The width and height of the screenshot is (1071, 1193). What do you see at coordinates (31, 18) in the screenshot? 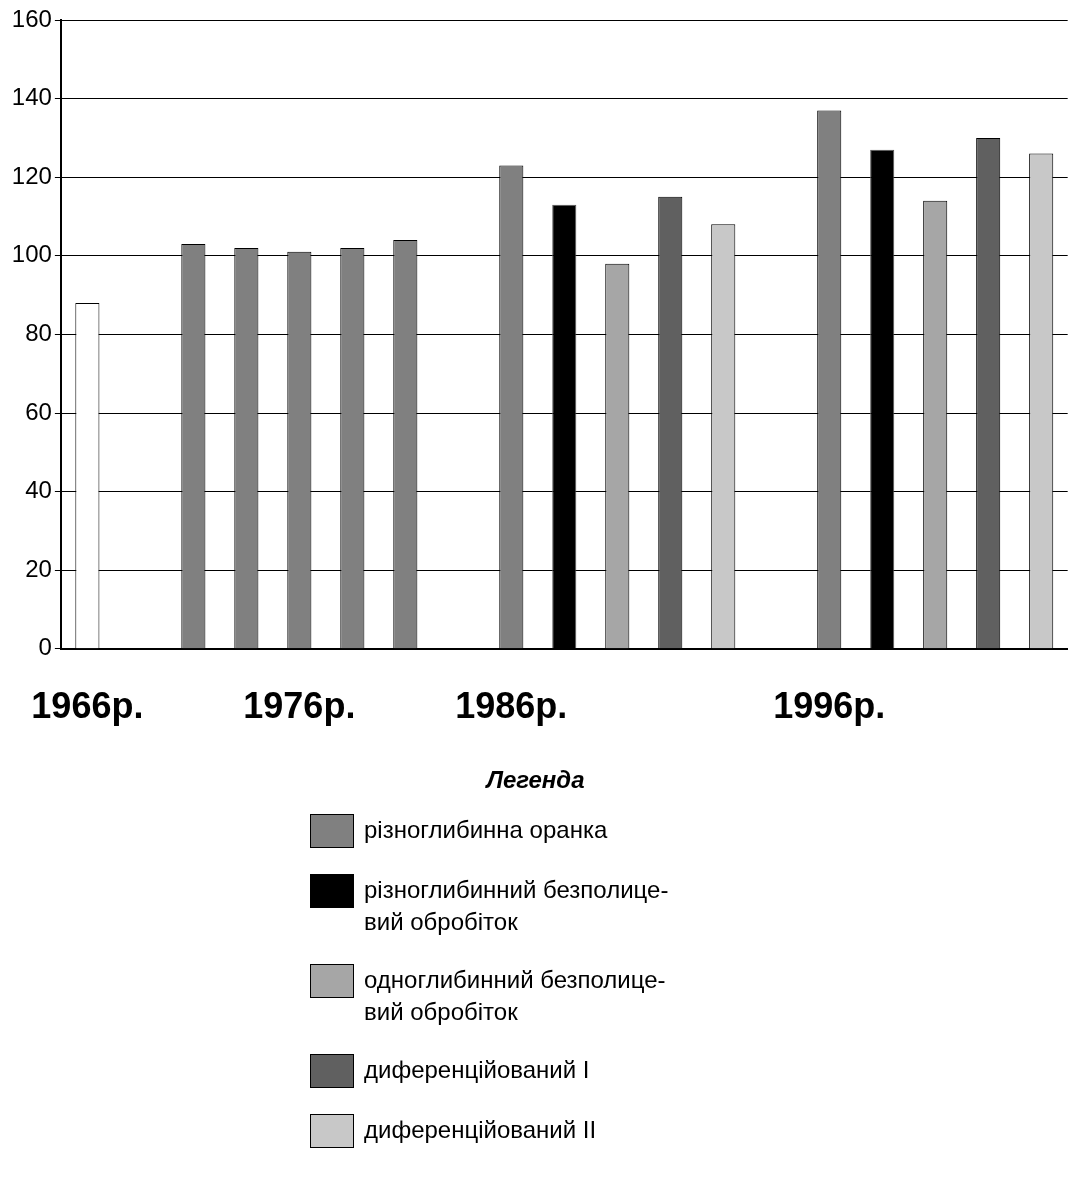
I see `y-tick-label: 160` at bounding box center [31, 18].